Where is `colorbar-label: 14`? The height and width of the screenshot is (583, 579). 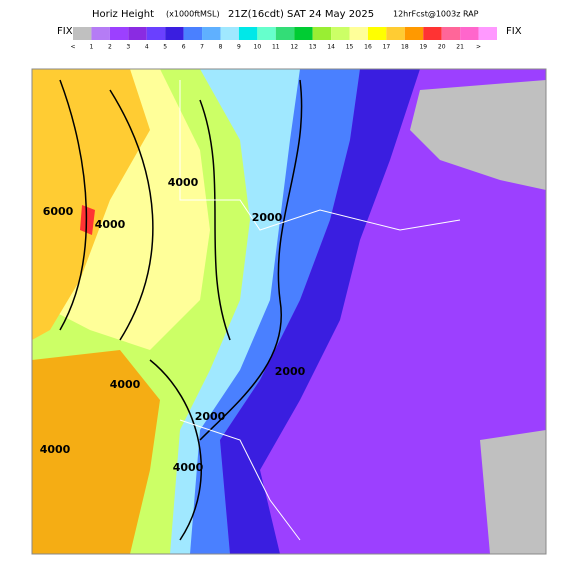
colorbar-label: 14 is located at coordinates (331, 47).